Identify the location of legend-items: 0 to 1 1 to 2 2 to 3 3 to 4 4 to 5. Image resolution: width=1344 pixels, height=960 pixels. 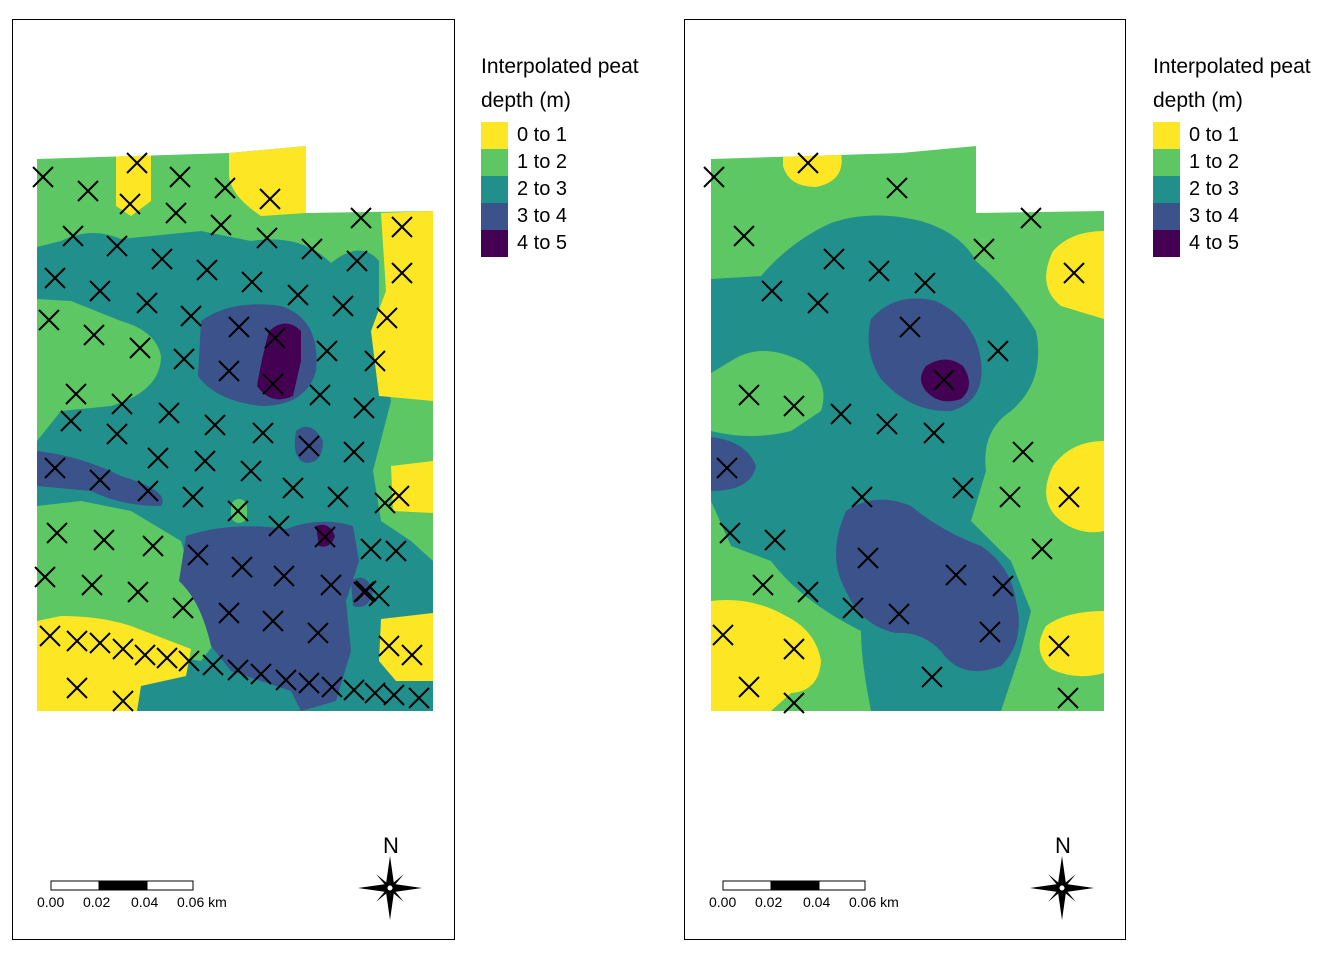
(1243, 189).